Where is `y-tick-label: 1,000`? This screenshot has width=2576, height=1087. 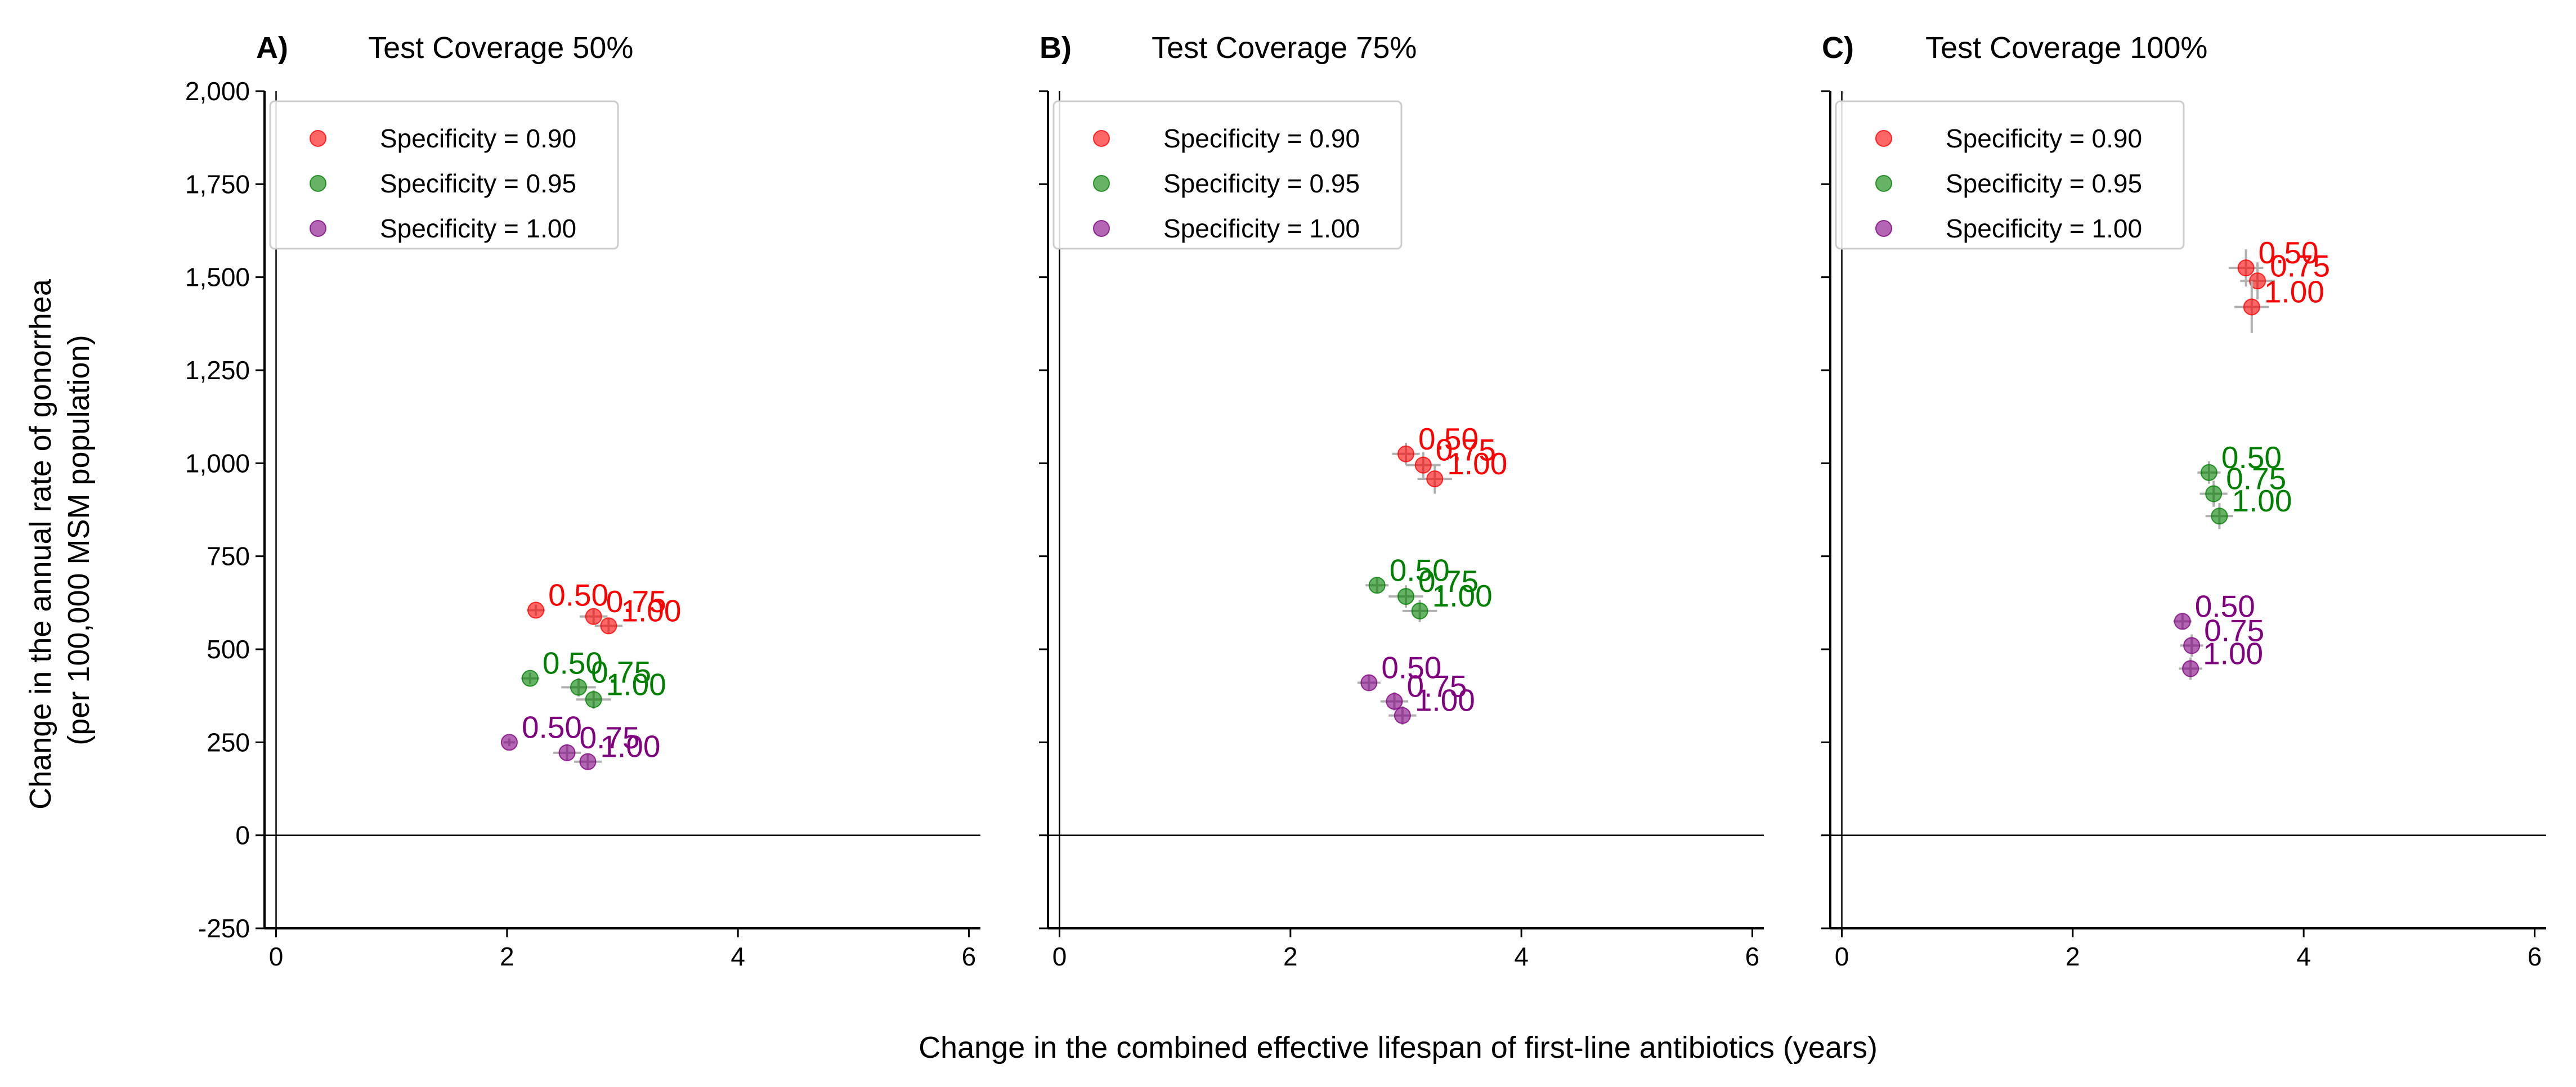
y-tick-label: 1,000 is located at coordinates (217, 463).